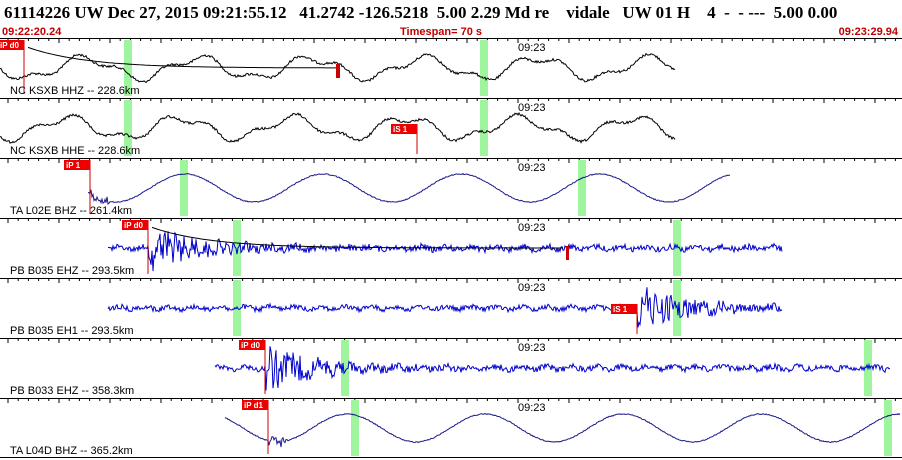 The image size is (902, 460). I want to click on station-label: TA L02E BHZ -- 261.4km, so click(71, 211).